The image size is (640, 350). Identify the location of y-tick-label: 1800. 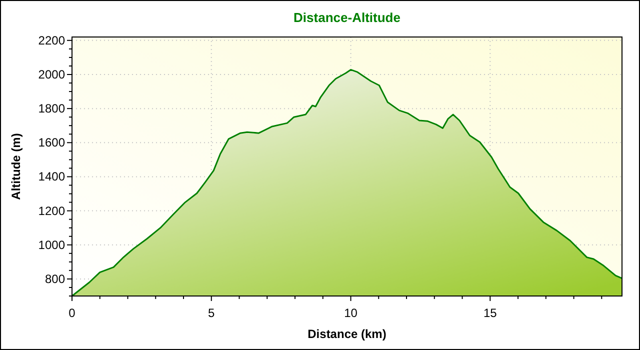
(52, 109).